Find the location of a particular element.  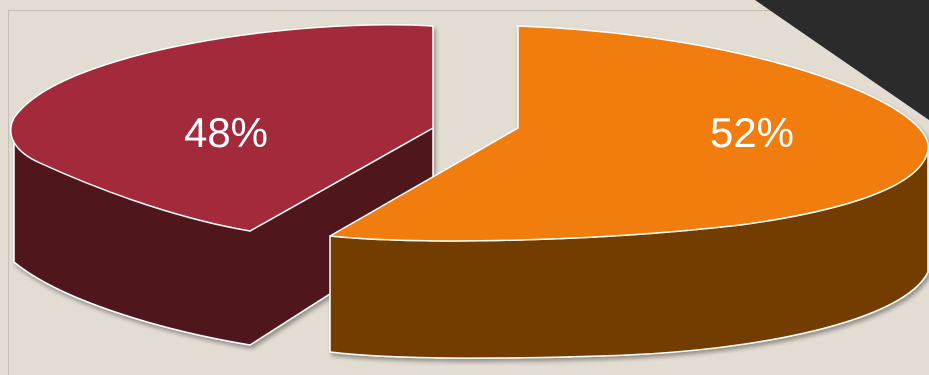

pie-slice-48-label: 48% is located at coordinates (226, 132).